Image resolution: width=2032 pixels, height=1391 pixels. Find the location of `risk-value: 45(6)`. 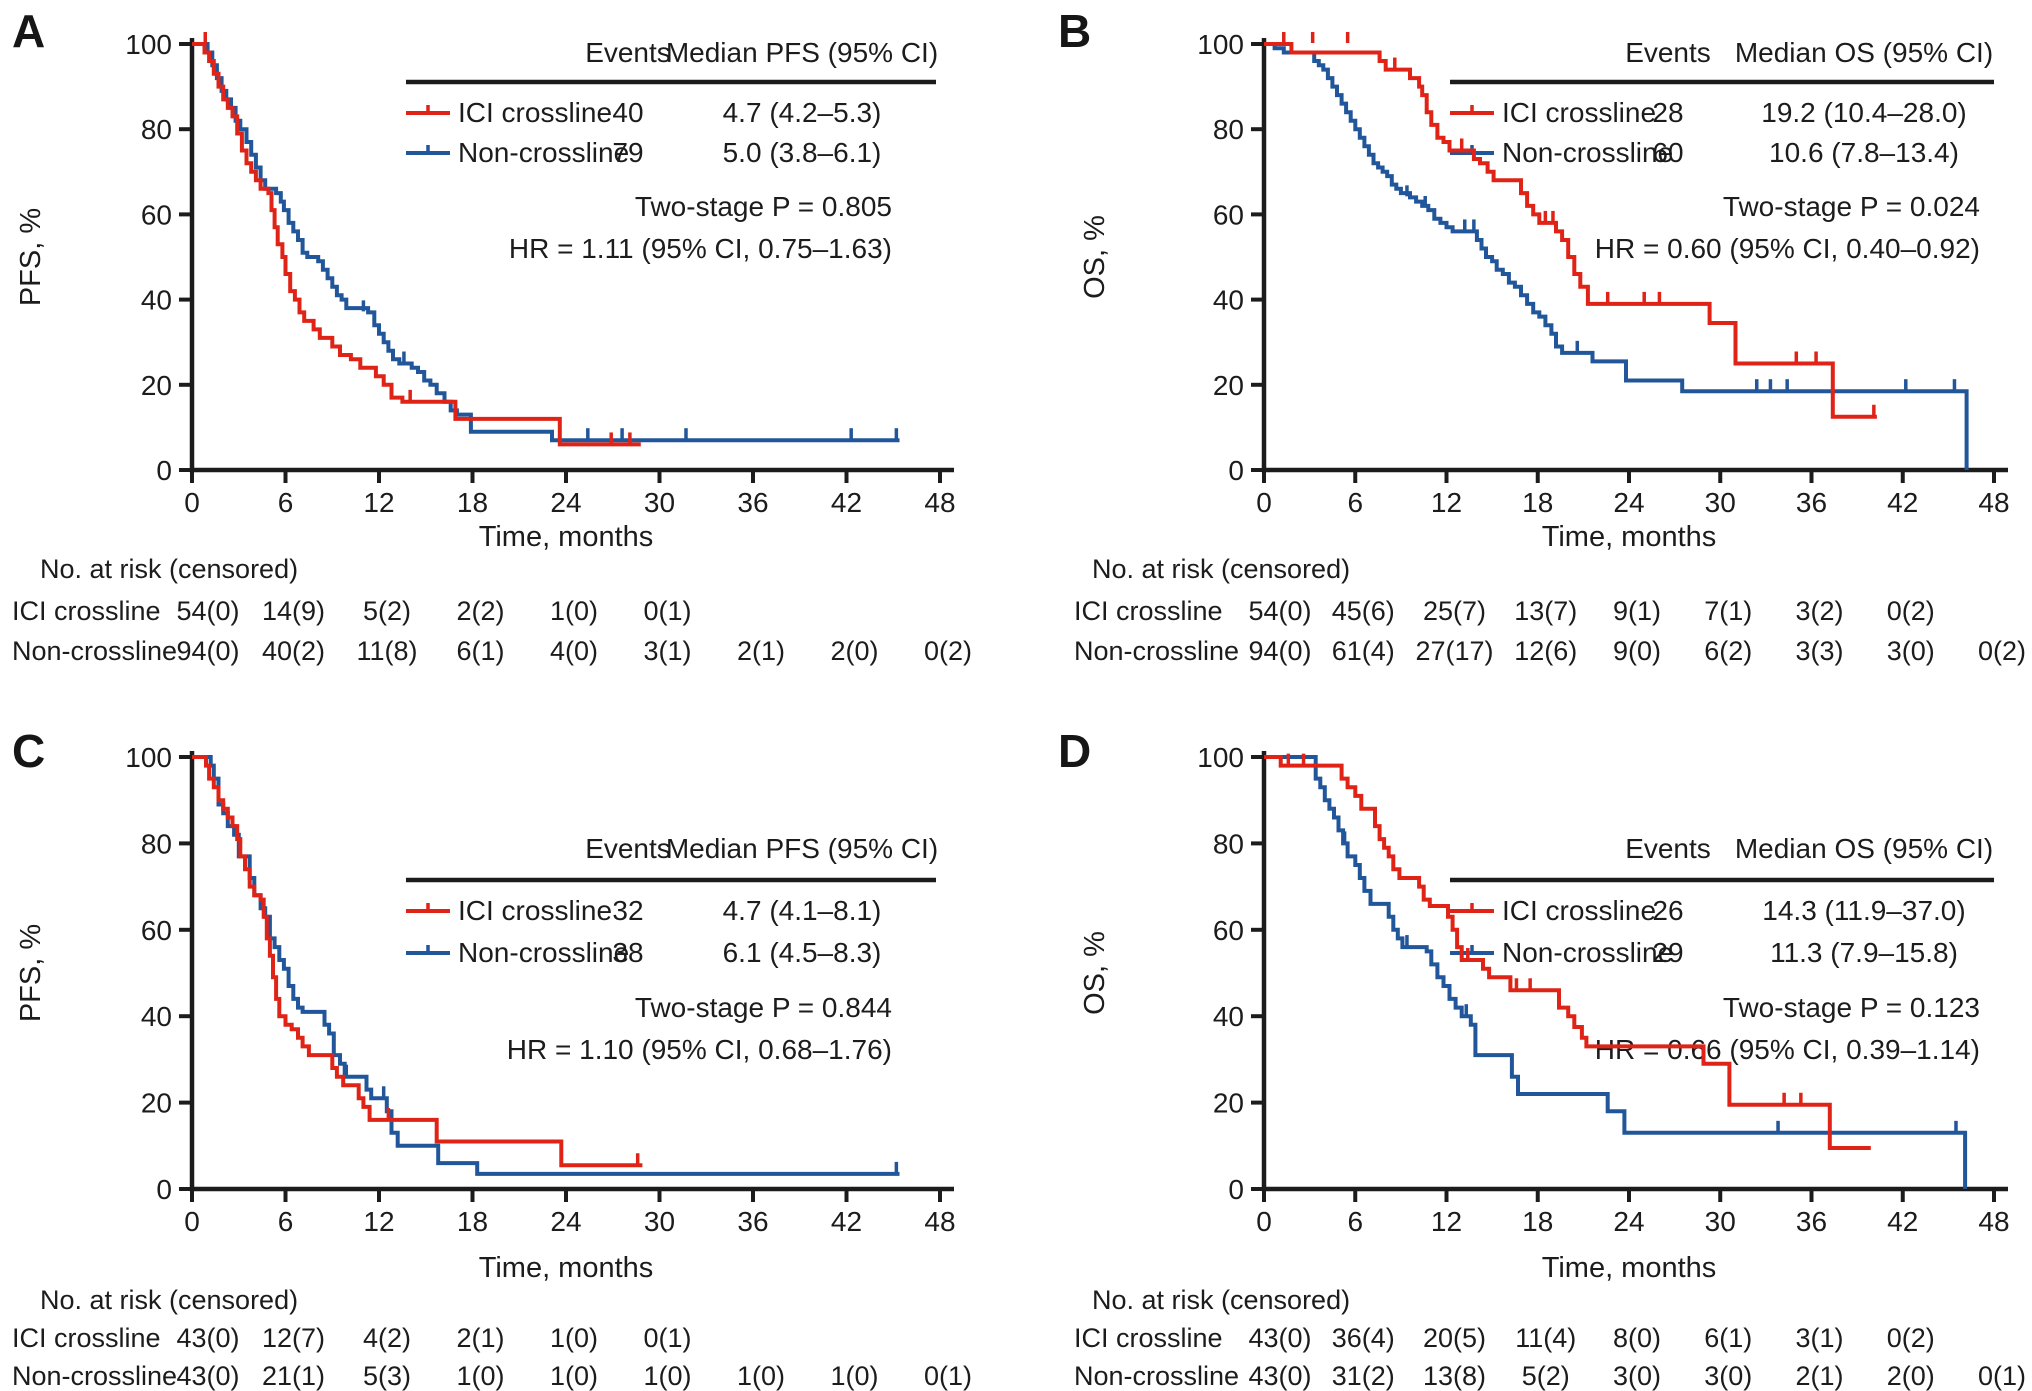

risk-value: 45(6) is located at coordinates (1363, 611).